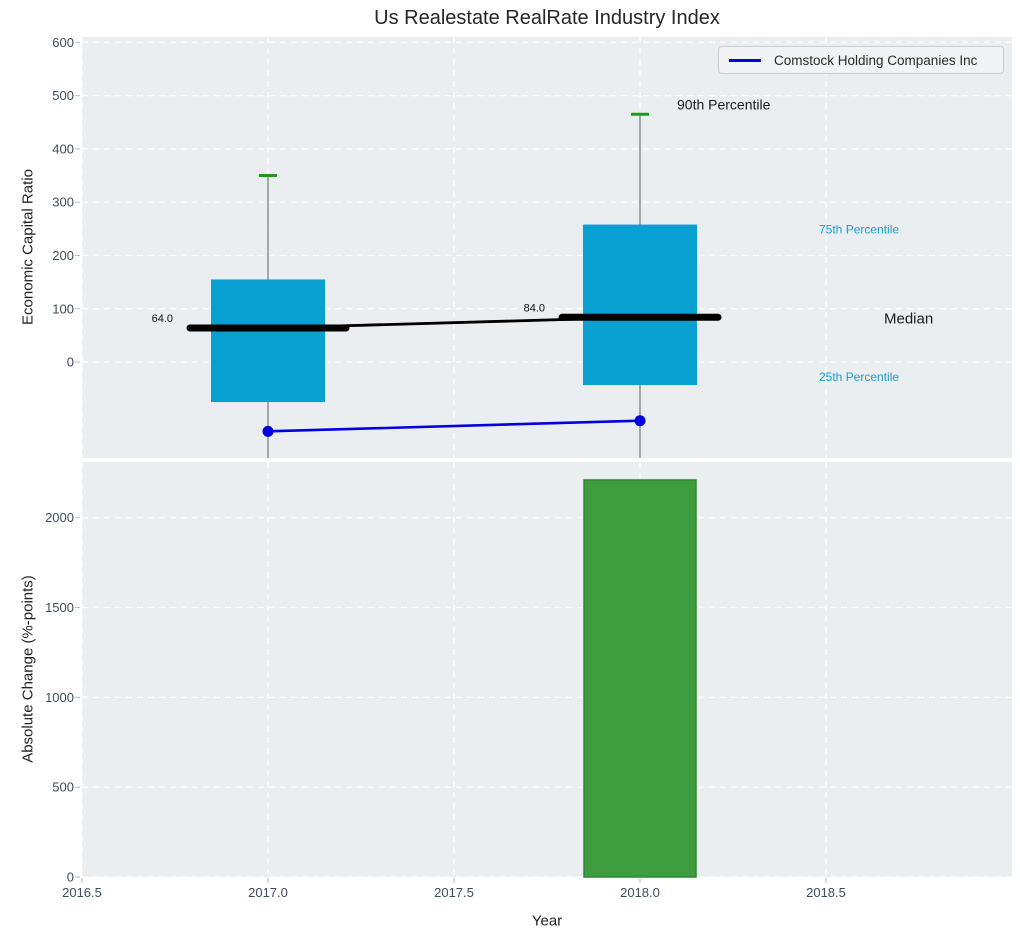 The height and width of the screenshot is (940, 1020). What do you see at coordinates (63, 148) in the screenshot?
I see `y-tick-label: 400` at bounding box center [63, 148].